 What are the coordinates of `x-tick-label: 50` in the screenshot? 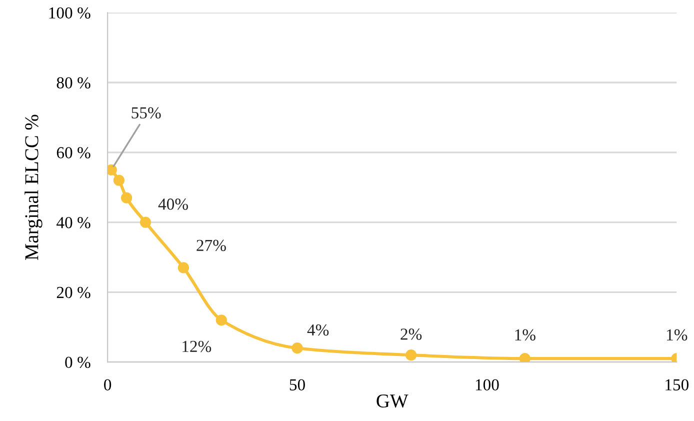 It's located at (297, 384).